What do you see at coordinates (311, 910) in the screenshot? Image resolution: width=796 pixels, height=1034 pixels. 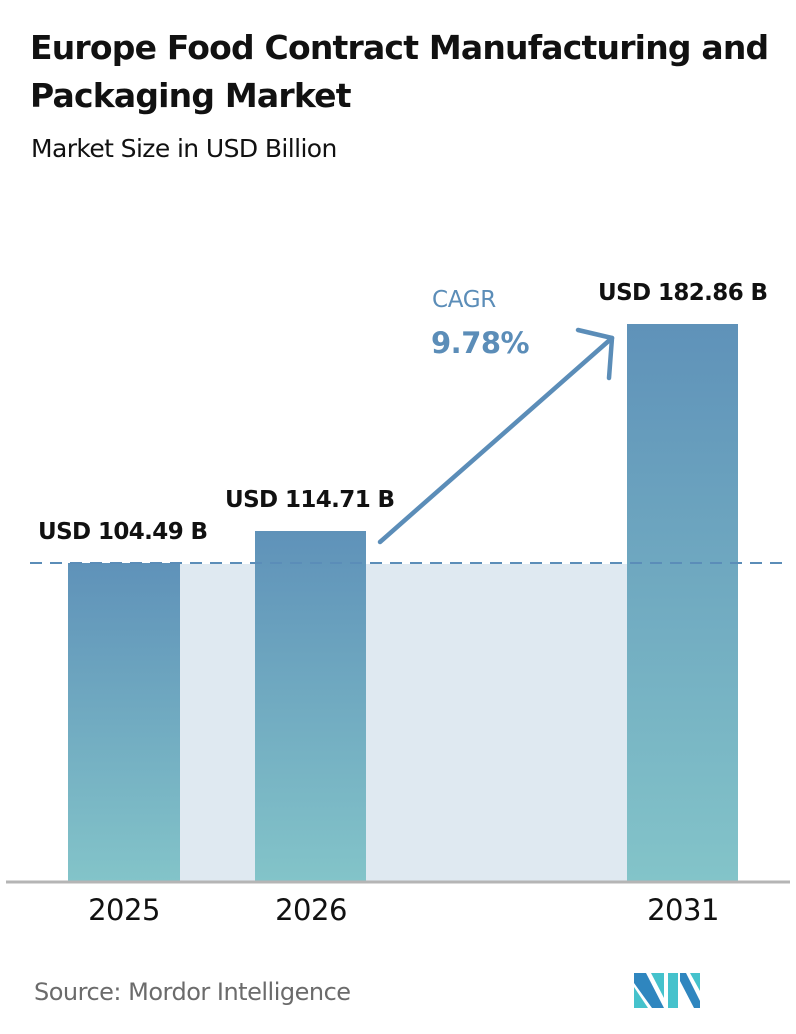 I see `x-tick-2026: 2026` at bounding box center [311, 910].